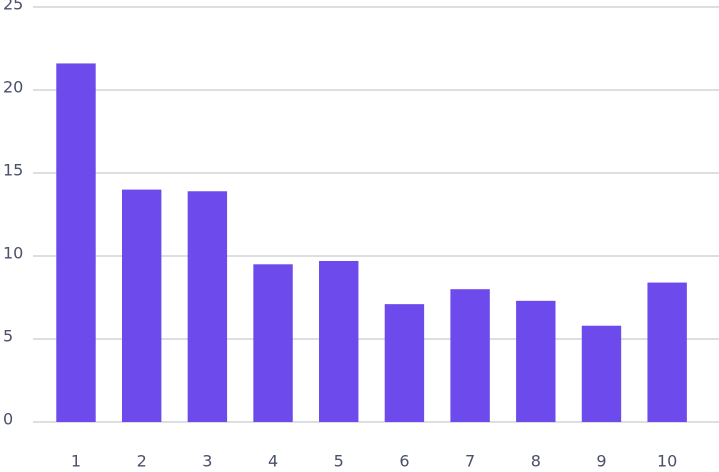 The image size is (719, 472). I want to click on y-tick-label: 25, so click(13, 7).